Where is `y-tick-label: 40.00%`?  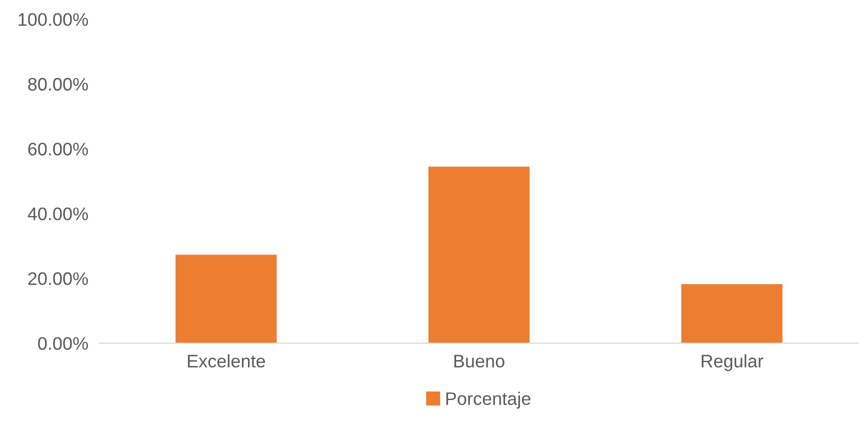
y-tick-label: 40.00% is located at coordinates (58, 213).